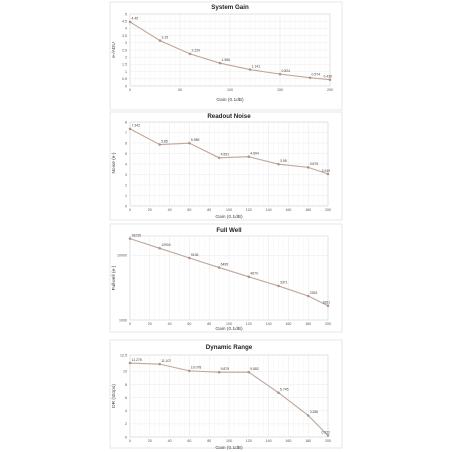 The image size is (452, 452). I want to click on y-tick-label: 4, so click(126, 29).